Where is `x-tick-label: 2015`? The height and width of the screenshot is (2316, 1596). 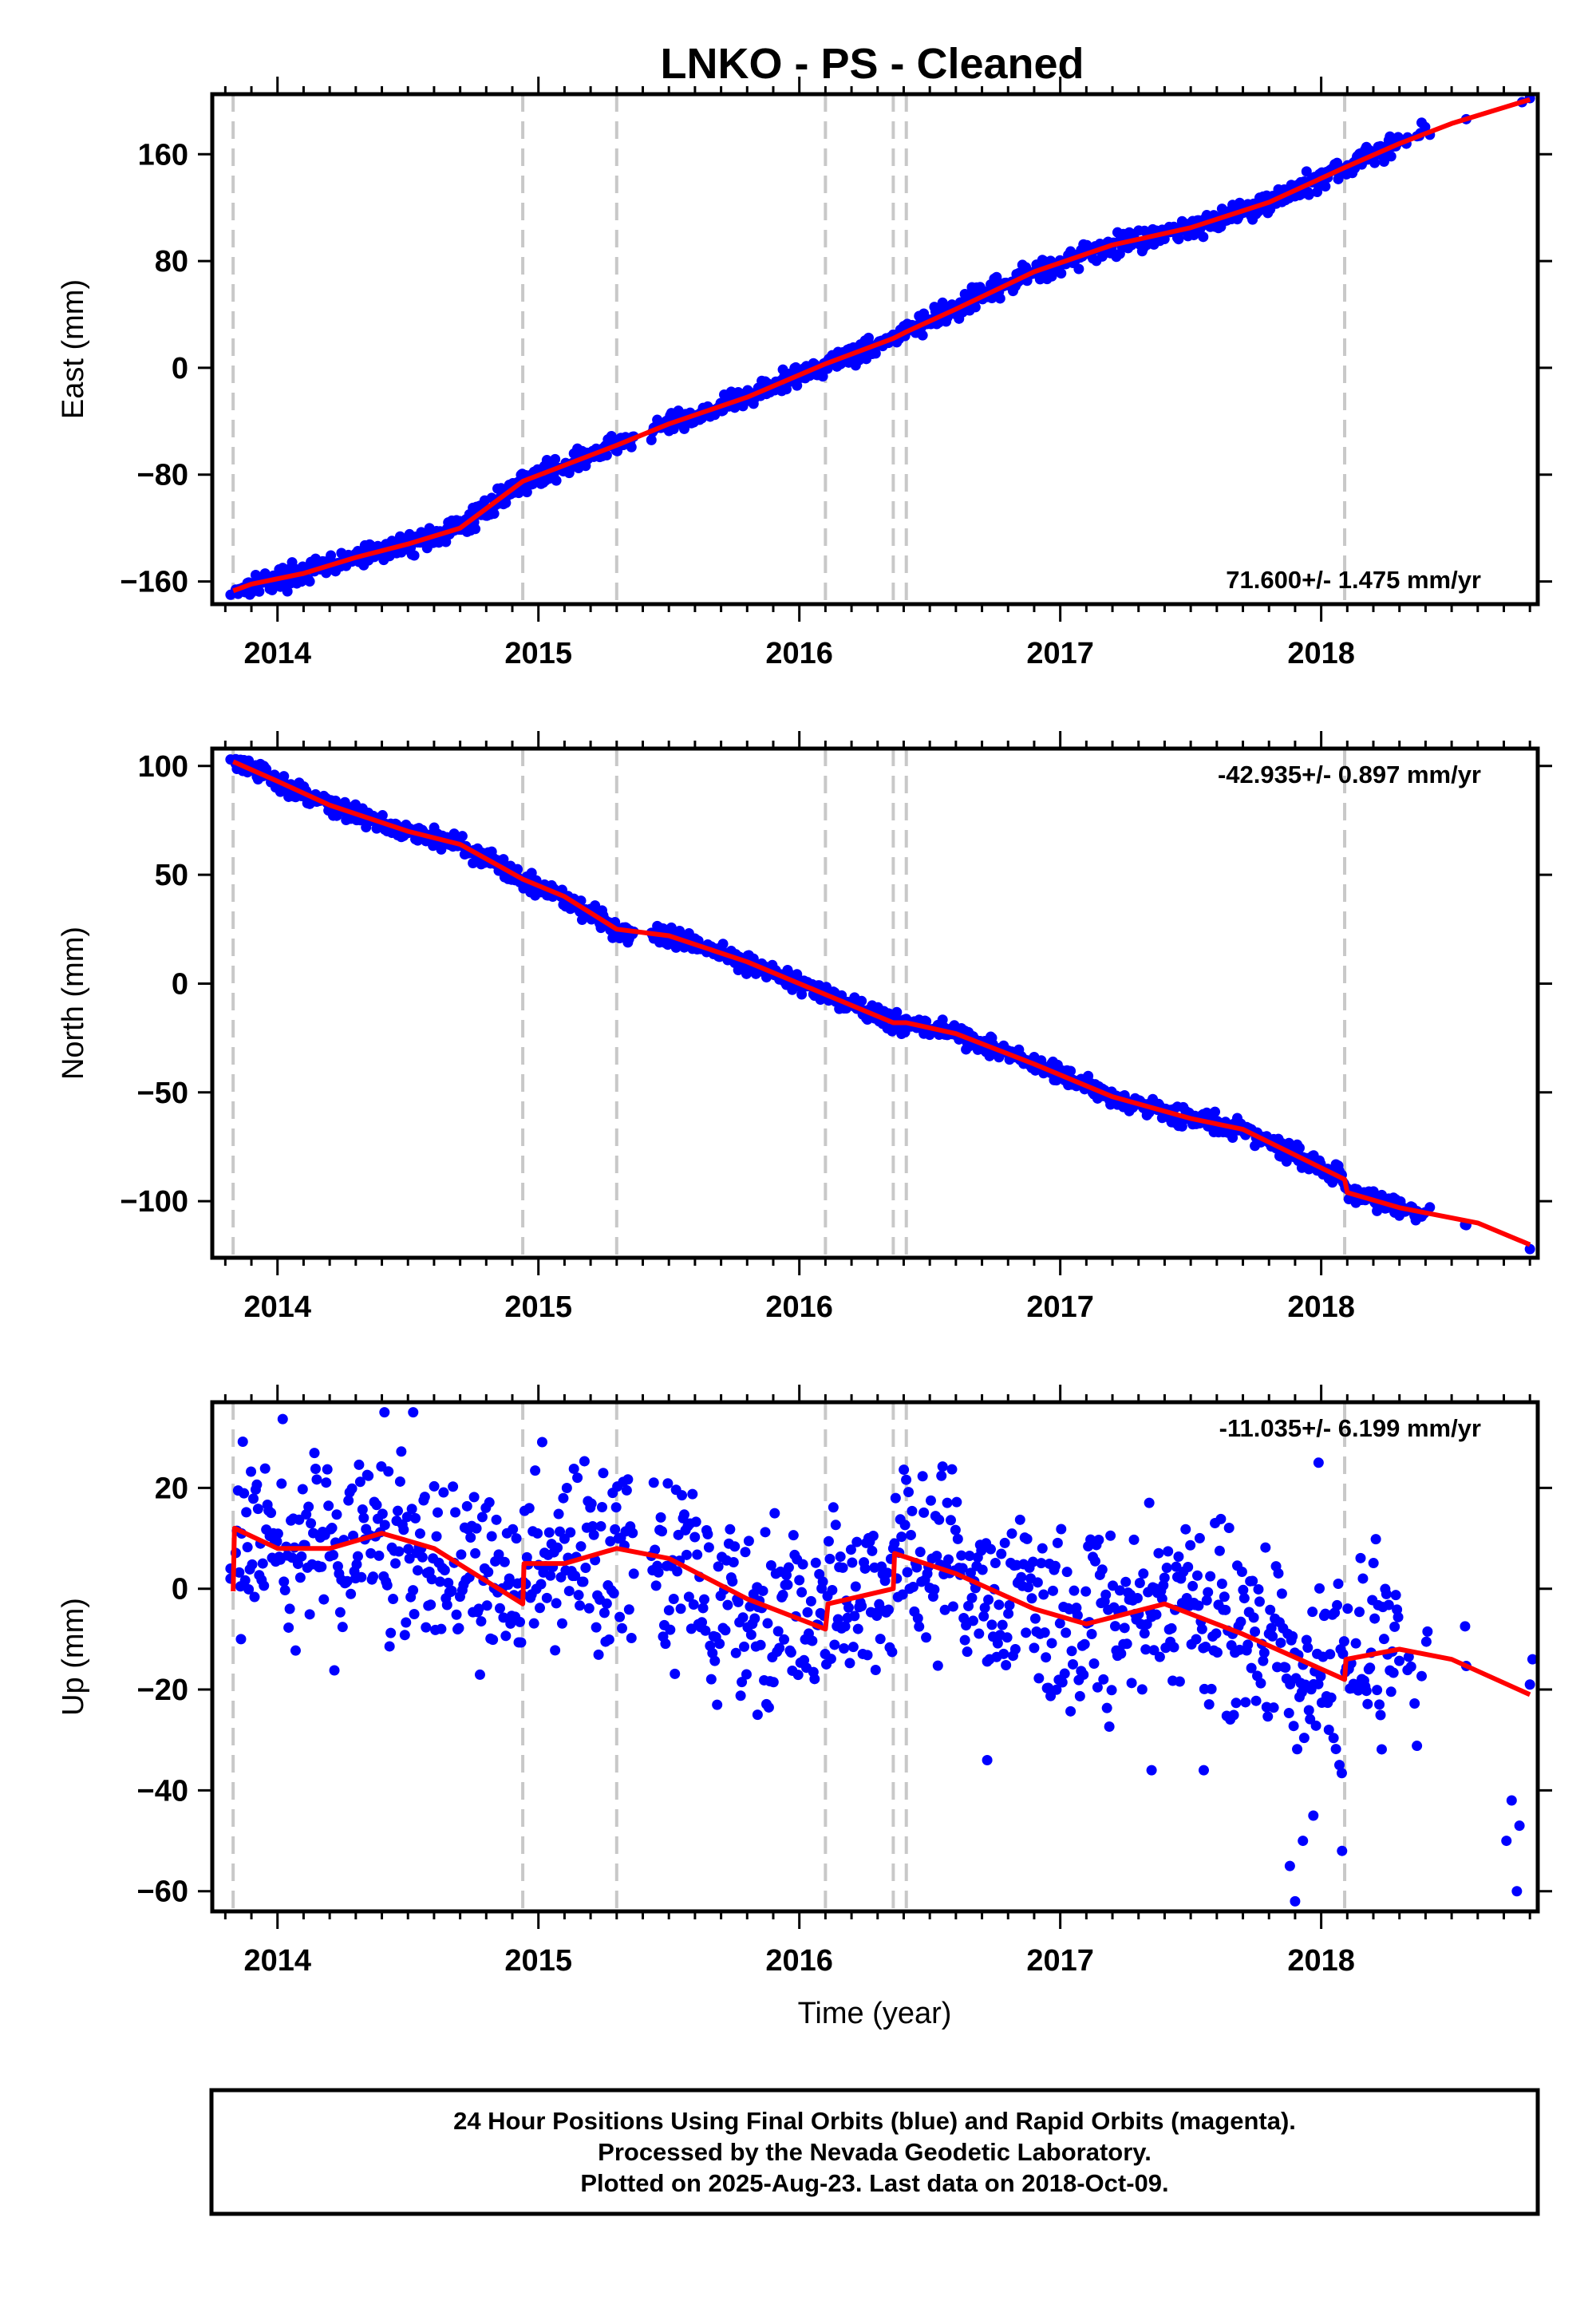 x-tick-label: 2015 is located at coordinates (538, 1961).